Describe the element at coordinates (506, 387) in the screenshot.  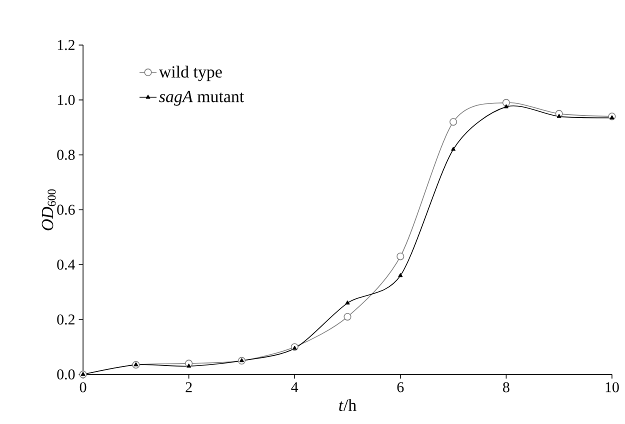
I see `x-tick-label: 8` at that location.